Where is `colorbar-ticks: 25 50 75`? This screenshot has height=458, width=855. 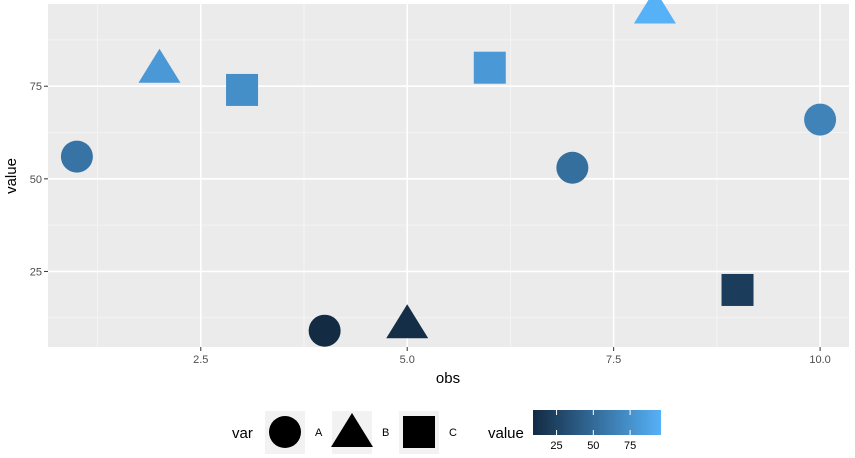
colorbar-ticks: 25 50 75 is located at coordinates (593, 431).